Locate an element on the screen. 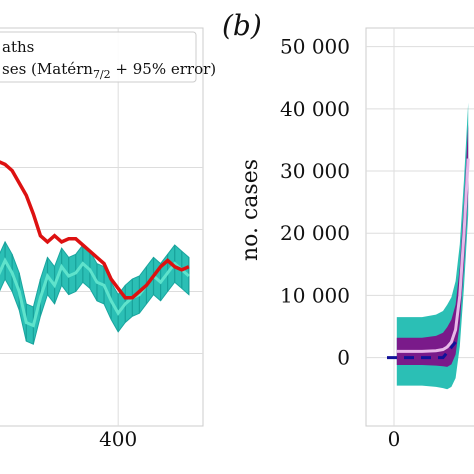 This screenshot has width=474, height=474. panel-a-x-ticks: 400 is located at coordinates (118, 439).